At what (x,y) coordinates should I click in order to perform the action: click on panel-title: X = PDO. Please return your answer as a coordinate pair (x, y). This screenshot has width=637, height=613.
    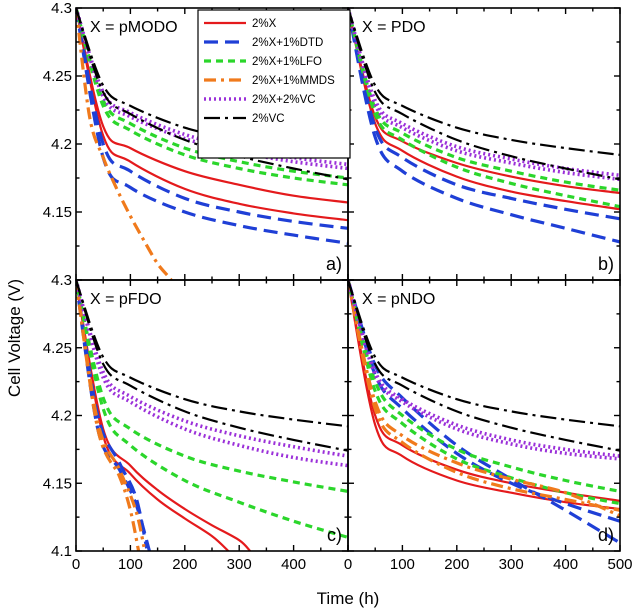
    Looking at the image, I should click on (394, 27).